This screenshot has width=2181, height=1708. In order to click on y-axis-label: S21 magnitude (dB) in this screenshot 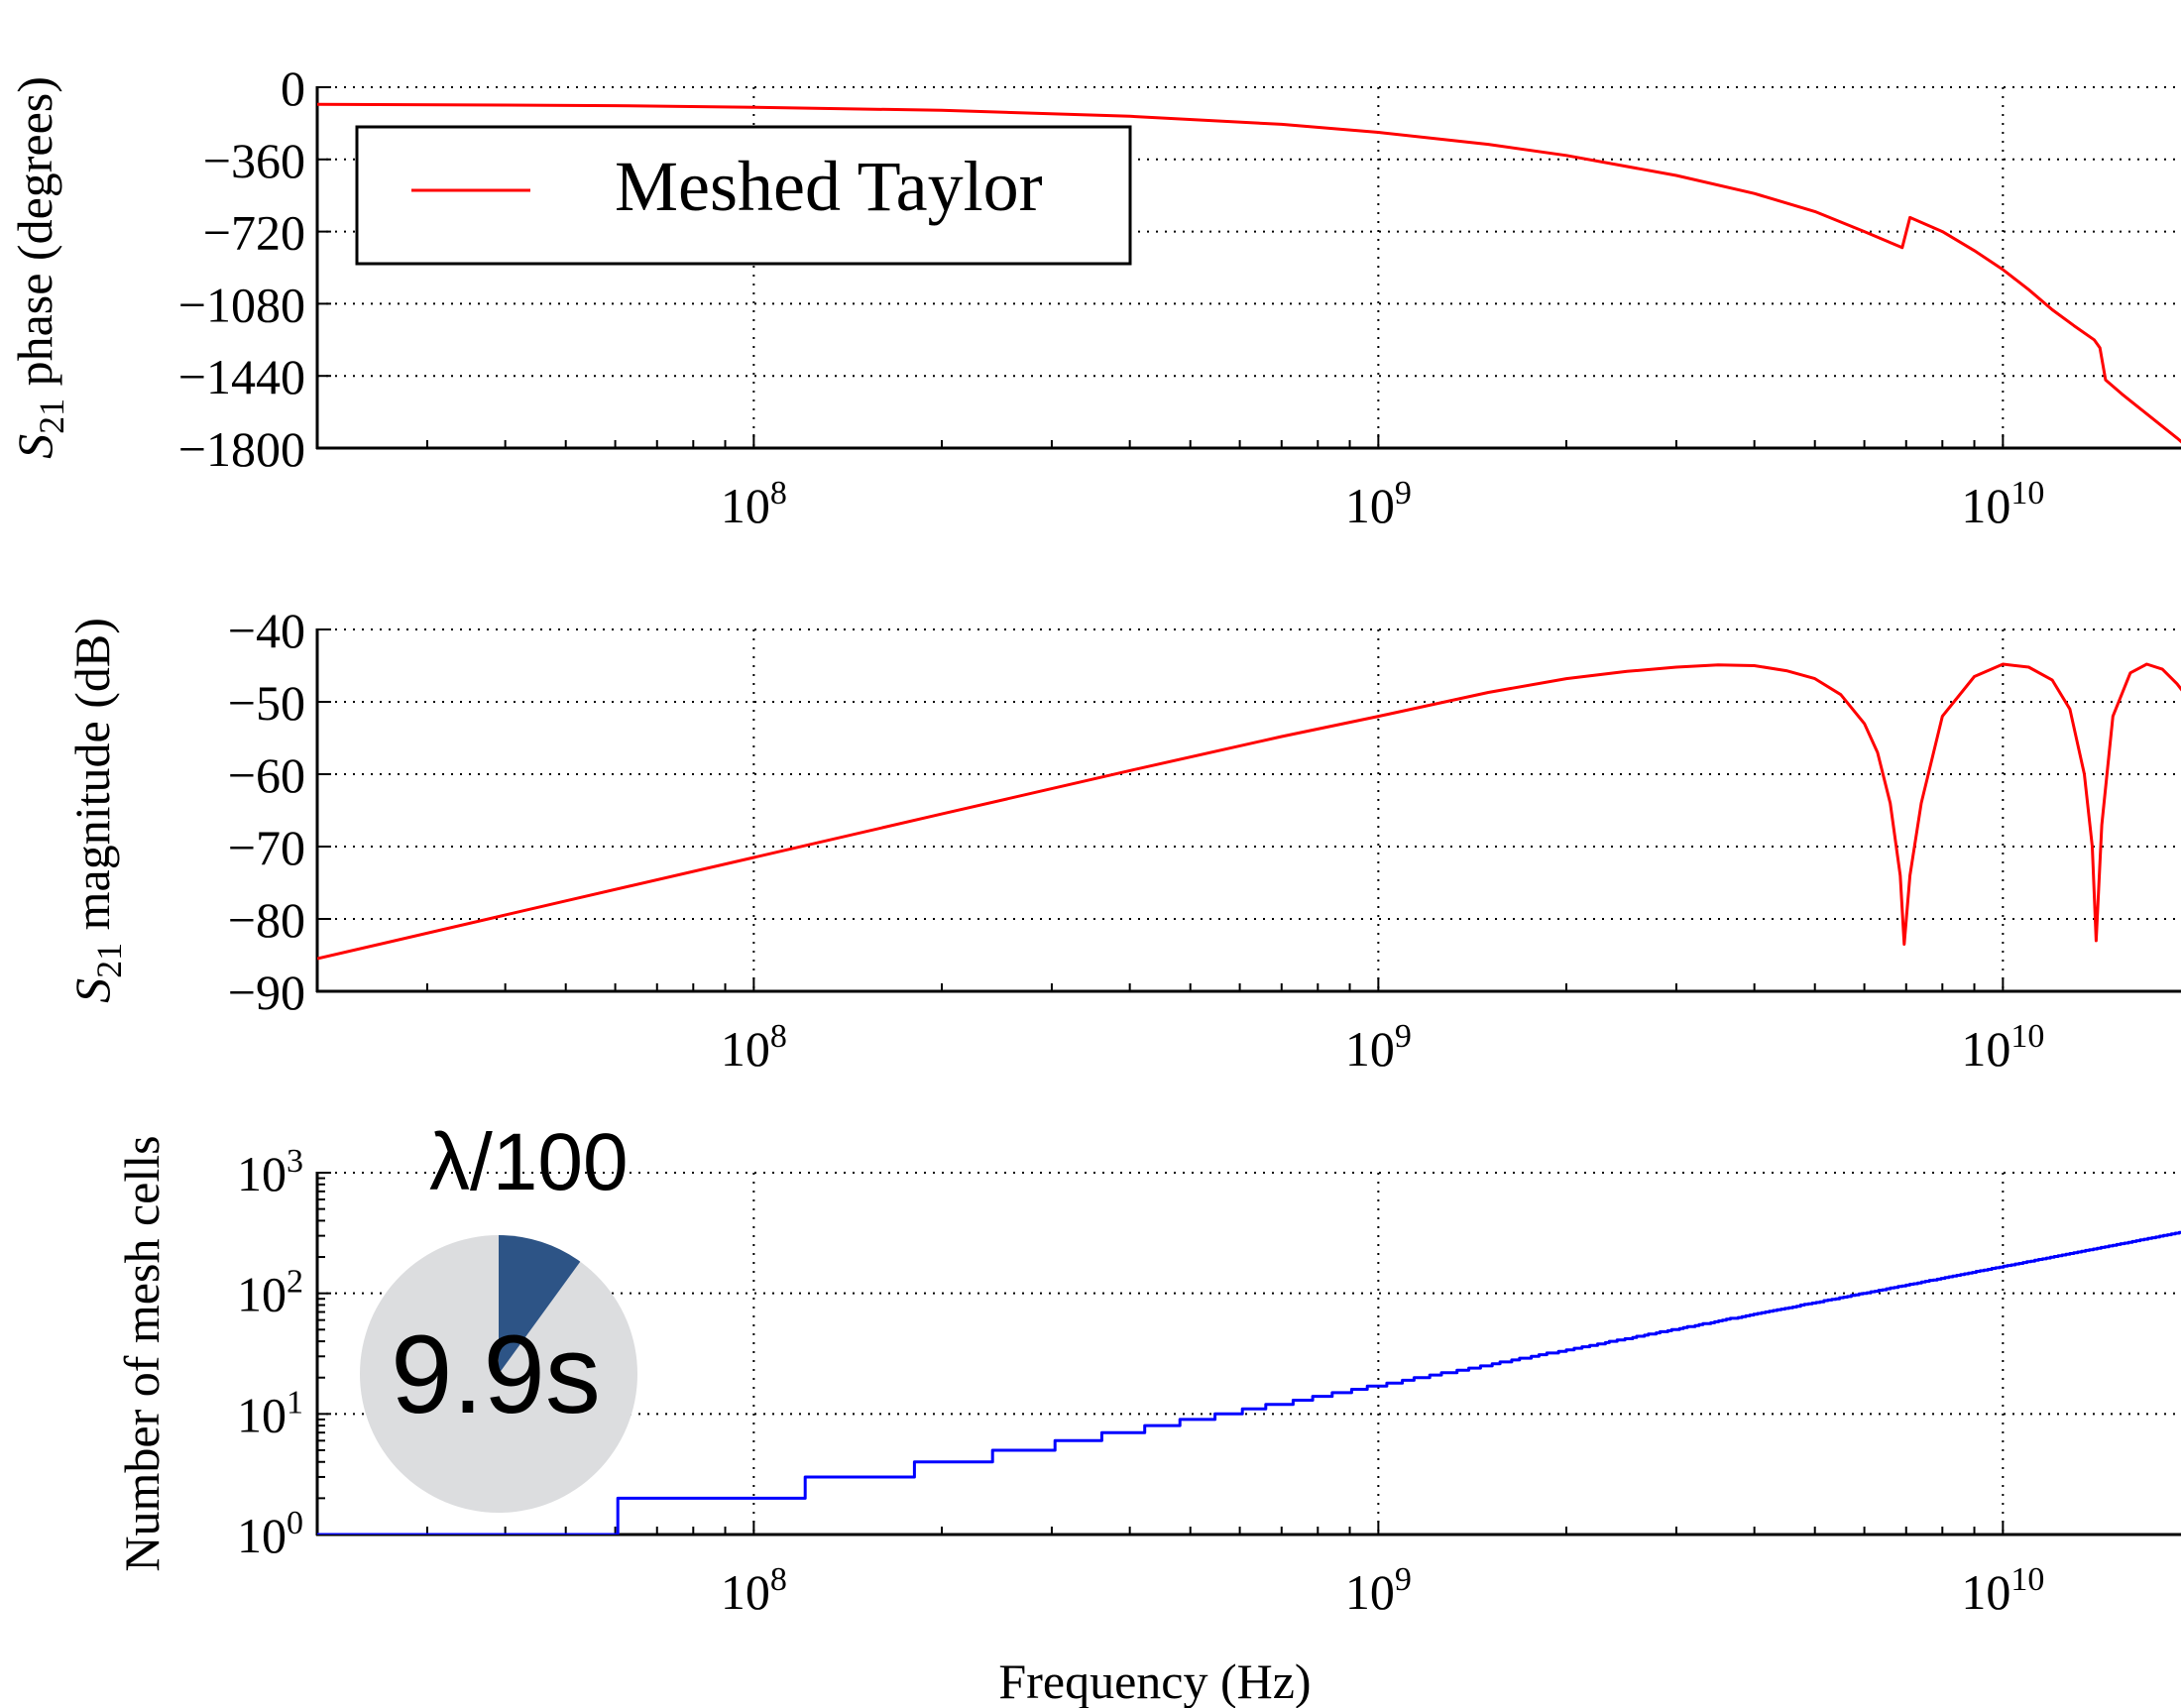, I will do `click(96, 810)`.